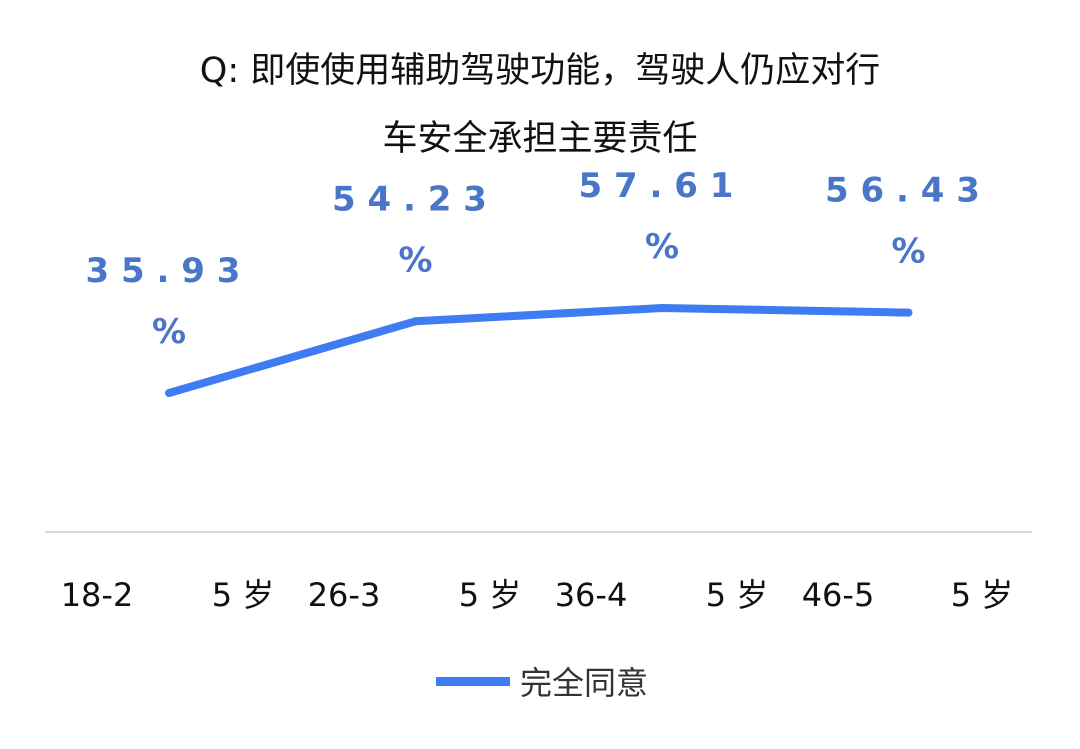 Image resolution: width=1080 pixels, height=749 pixels. I want to click on series-line-完全同意, so click(538, 350).